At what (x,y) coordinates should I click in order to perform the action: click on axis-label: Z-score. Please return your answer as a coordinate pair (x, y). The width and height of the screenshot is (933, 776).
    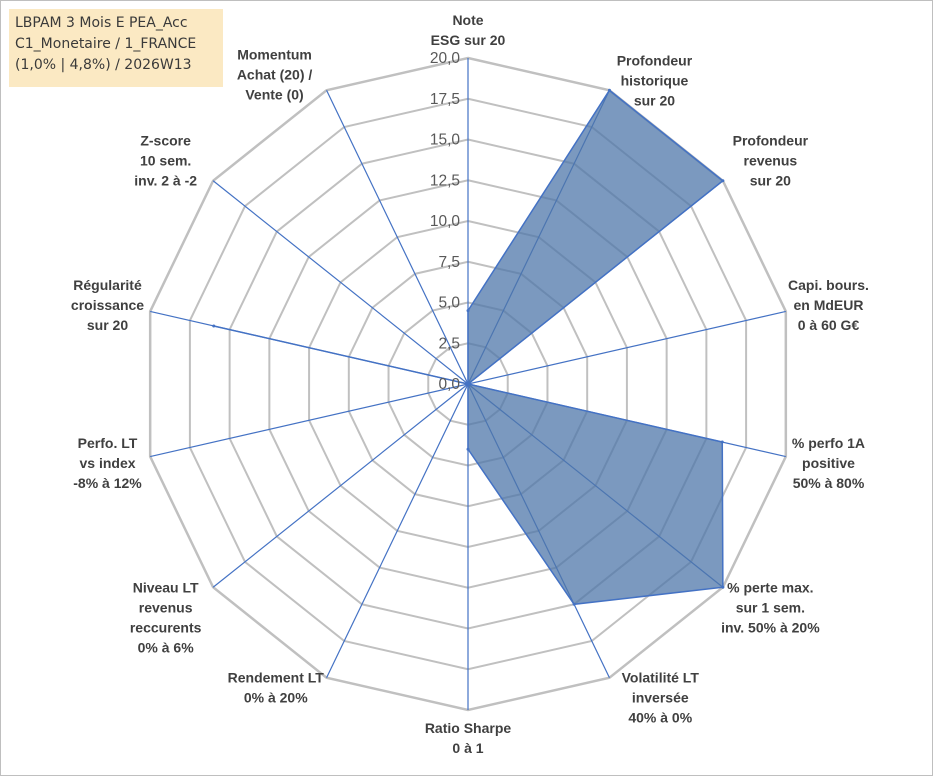
    Looking at the image, I should click on (165, 141).